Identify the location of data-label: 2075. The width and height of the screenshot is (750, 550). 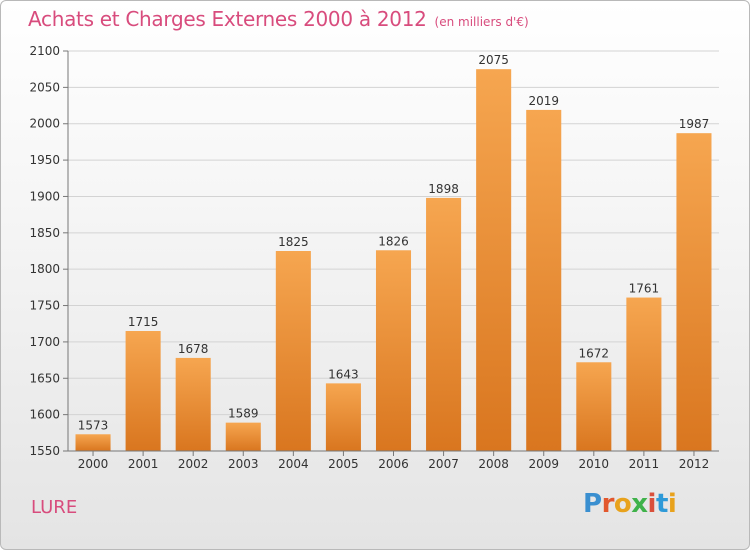
(493, 60).